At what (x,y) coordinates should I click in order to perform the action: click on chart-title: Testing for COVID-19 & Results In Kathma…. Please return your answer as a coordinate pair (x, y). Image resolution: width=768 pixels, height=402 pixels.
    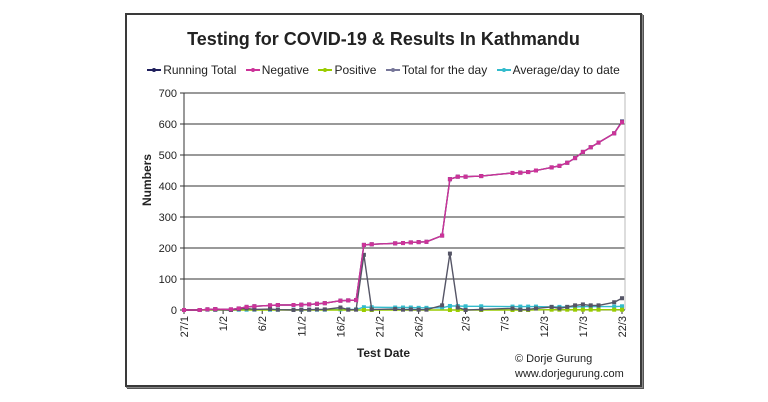
    Looking at the image, I should click on (383, 39).